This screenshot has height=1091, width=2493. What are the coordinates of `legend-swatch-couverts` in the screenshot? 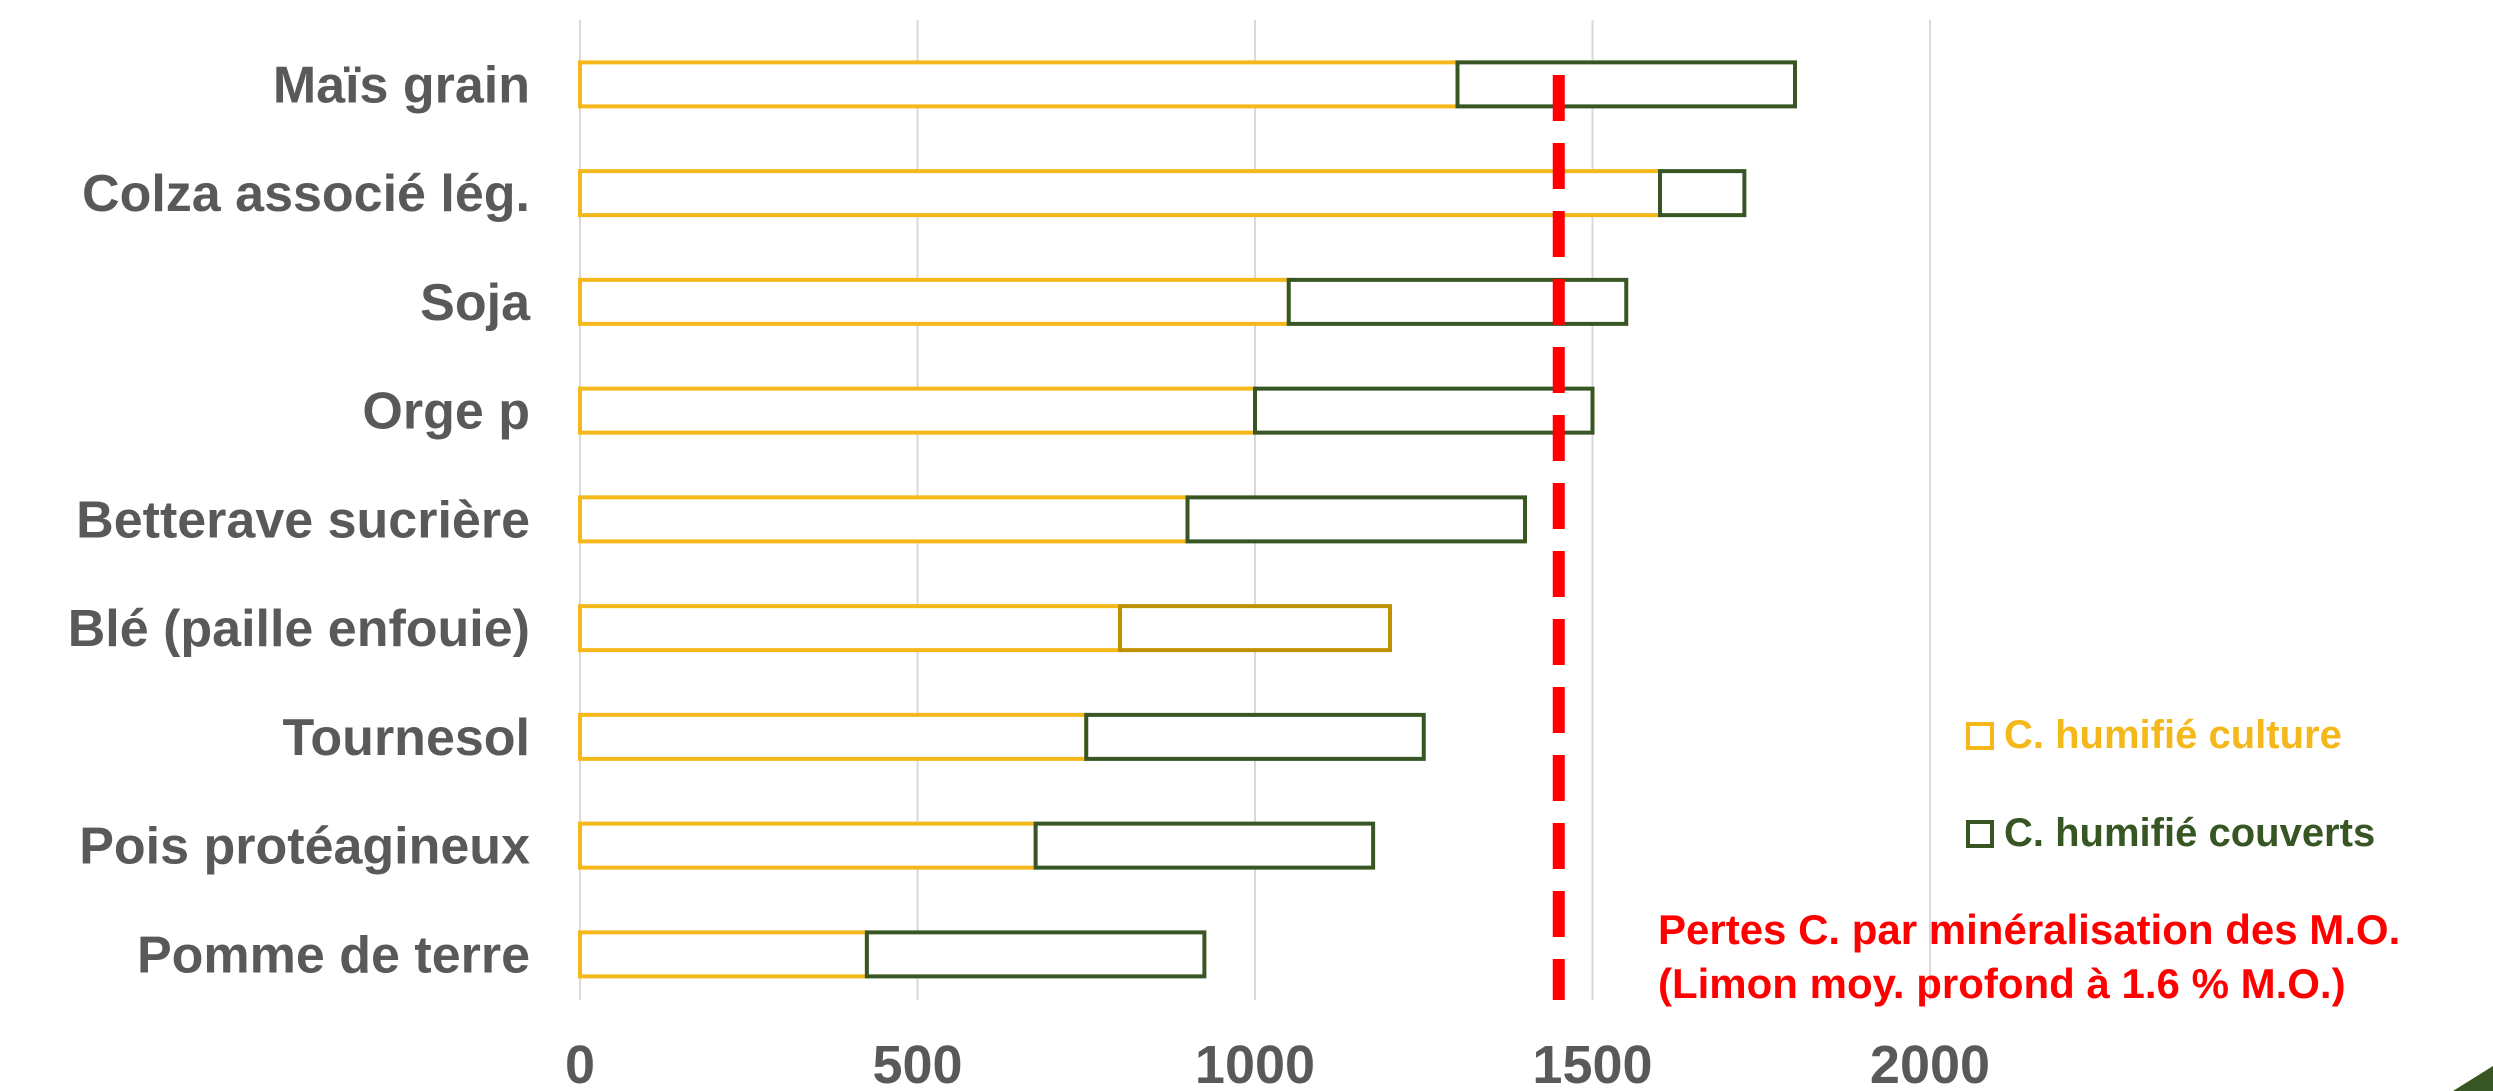 It's located at (1980, 833).